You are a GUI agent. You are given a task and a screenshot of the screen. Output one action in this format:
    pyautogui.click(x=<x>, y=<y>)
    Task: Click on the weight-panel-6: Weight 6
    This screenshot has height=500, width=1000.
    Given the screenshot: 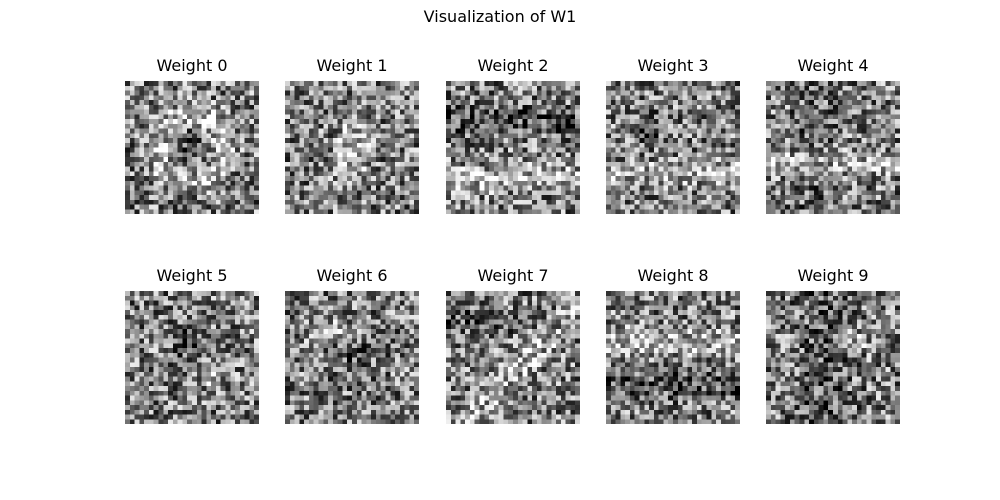 What is the action you would take?
    pyautogui.click(x=352, y=345)
    